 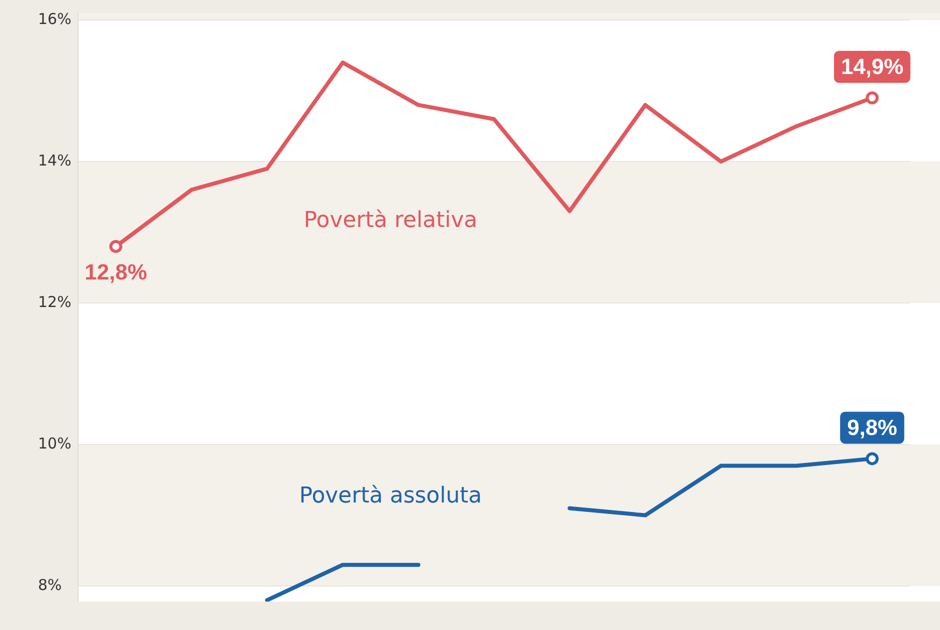 What do you see at coordinates (55, 301) in the screenshot?
I see `y-tick-label: 12%` at bounding box center [55, 301].